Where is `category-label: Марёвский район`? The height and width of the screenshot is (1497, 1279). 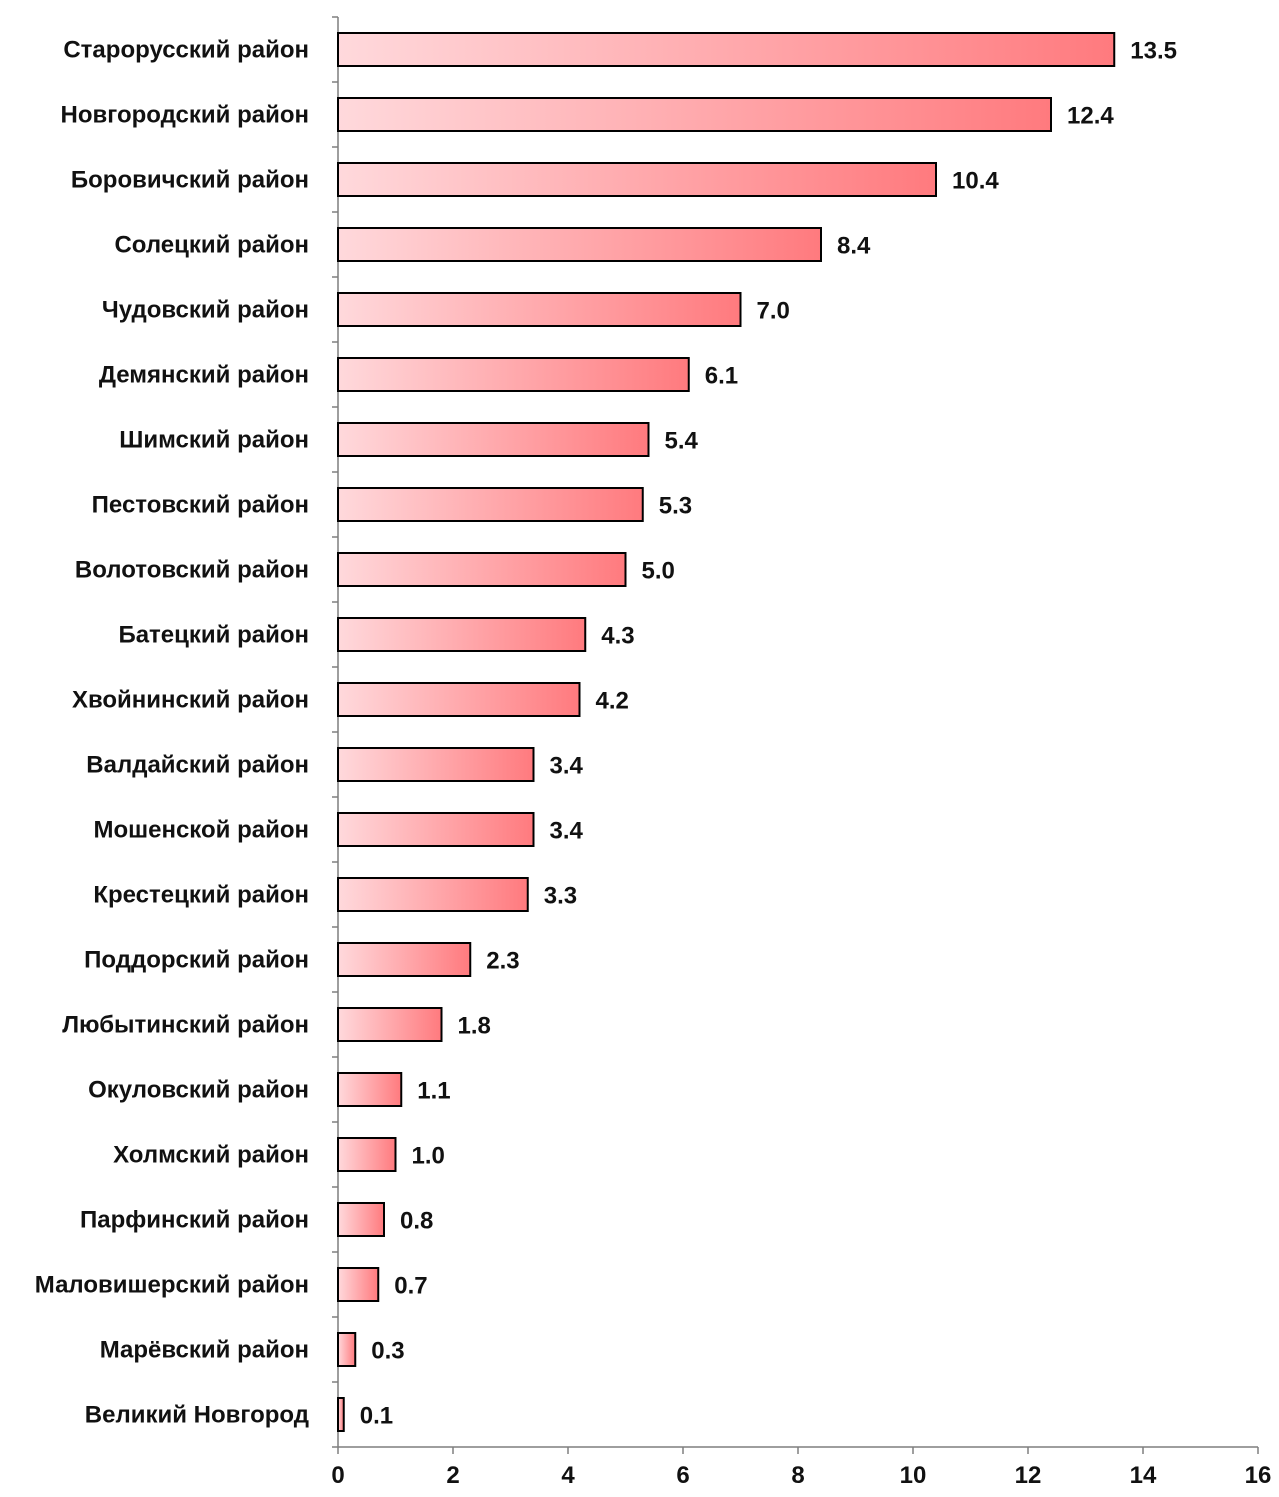 category-label: Марёвский район is located at coordinates (204, 1350).